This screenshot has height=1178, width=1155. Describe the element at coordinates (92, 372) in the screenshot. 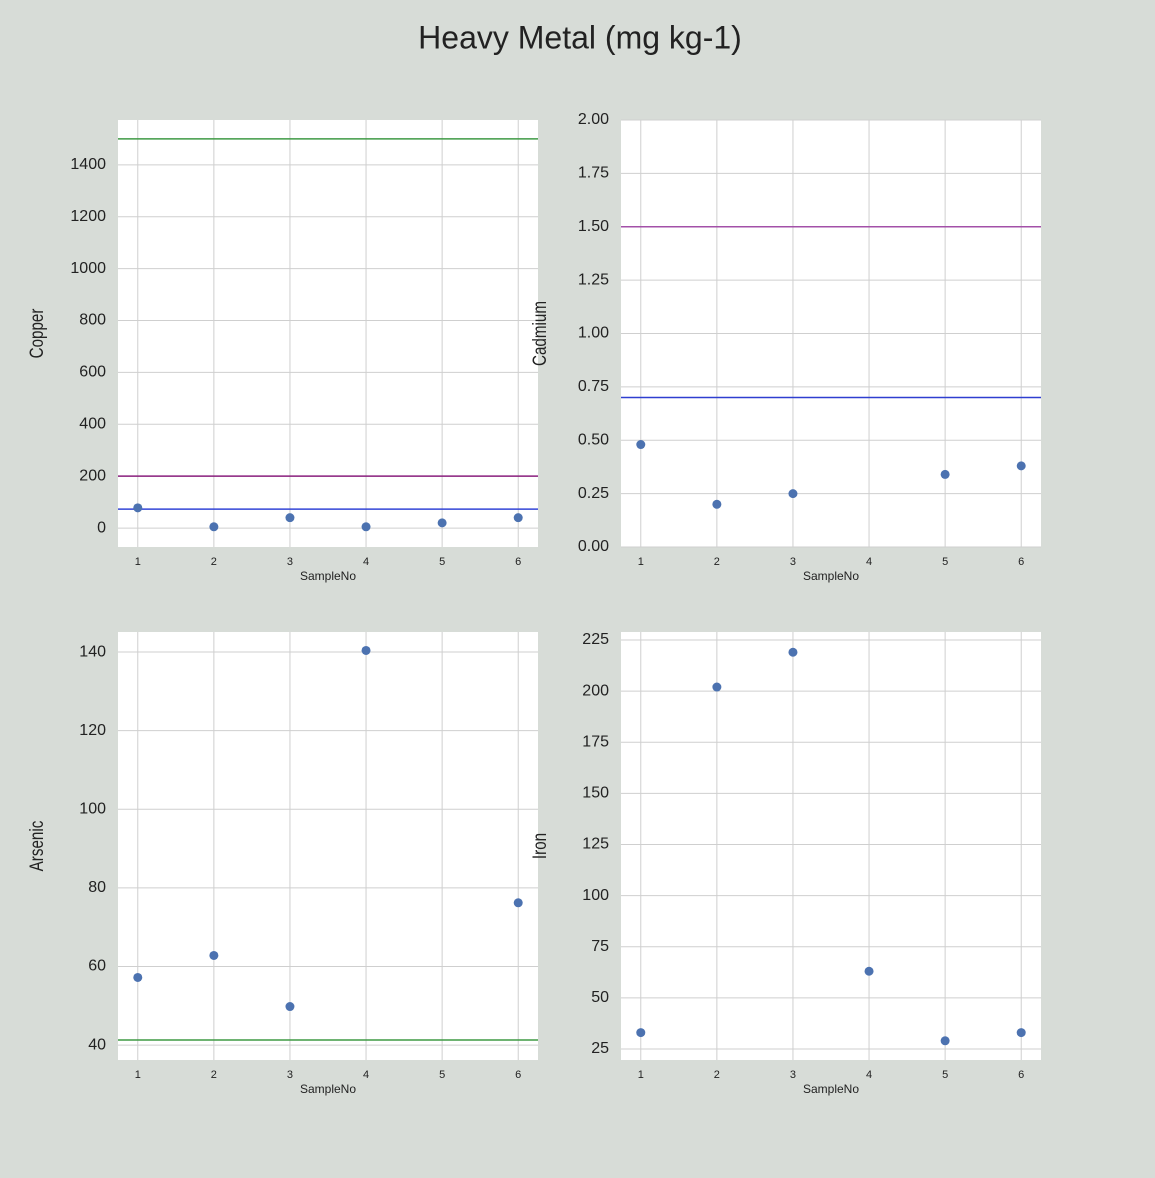

I see `y-tick-label: 600` at that location.